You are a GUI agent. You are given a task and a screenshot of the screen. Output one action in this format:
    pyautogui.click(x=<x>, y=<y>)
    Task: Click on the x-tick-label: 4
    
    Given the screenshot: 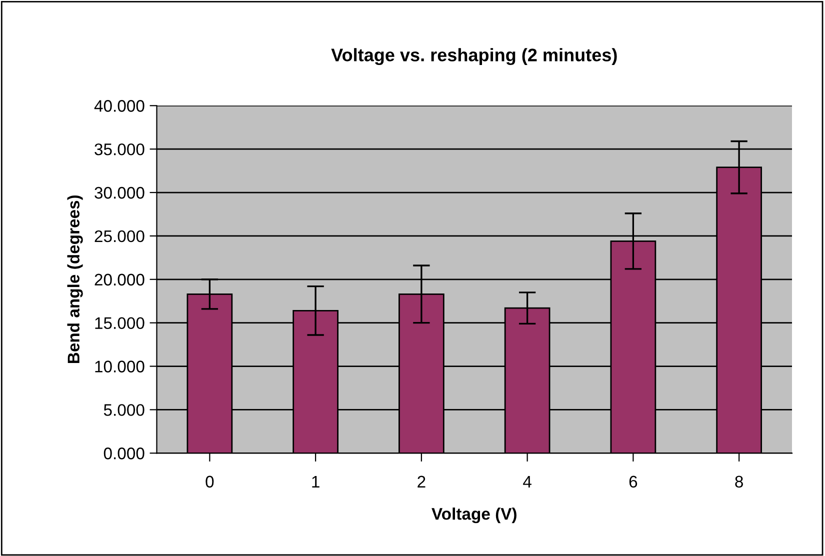 What is the action you would take?
    pyautogui.click(x=527, y=482)
    